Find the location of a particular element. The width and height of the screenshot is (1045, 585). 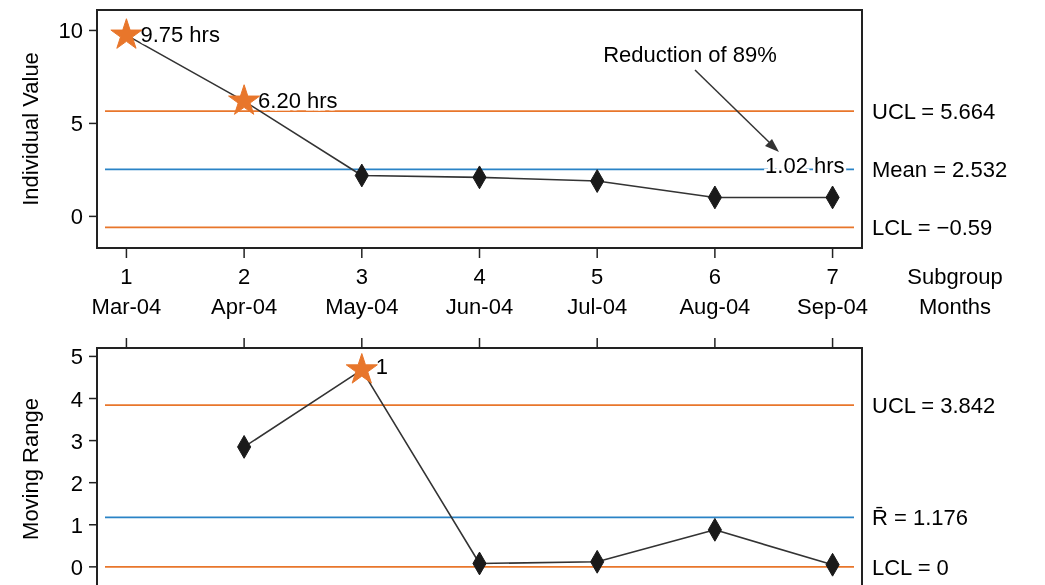

y-tick-label: 10 is located at coordinates (70, 31).